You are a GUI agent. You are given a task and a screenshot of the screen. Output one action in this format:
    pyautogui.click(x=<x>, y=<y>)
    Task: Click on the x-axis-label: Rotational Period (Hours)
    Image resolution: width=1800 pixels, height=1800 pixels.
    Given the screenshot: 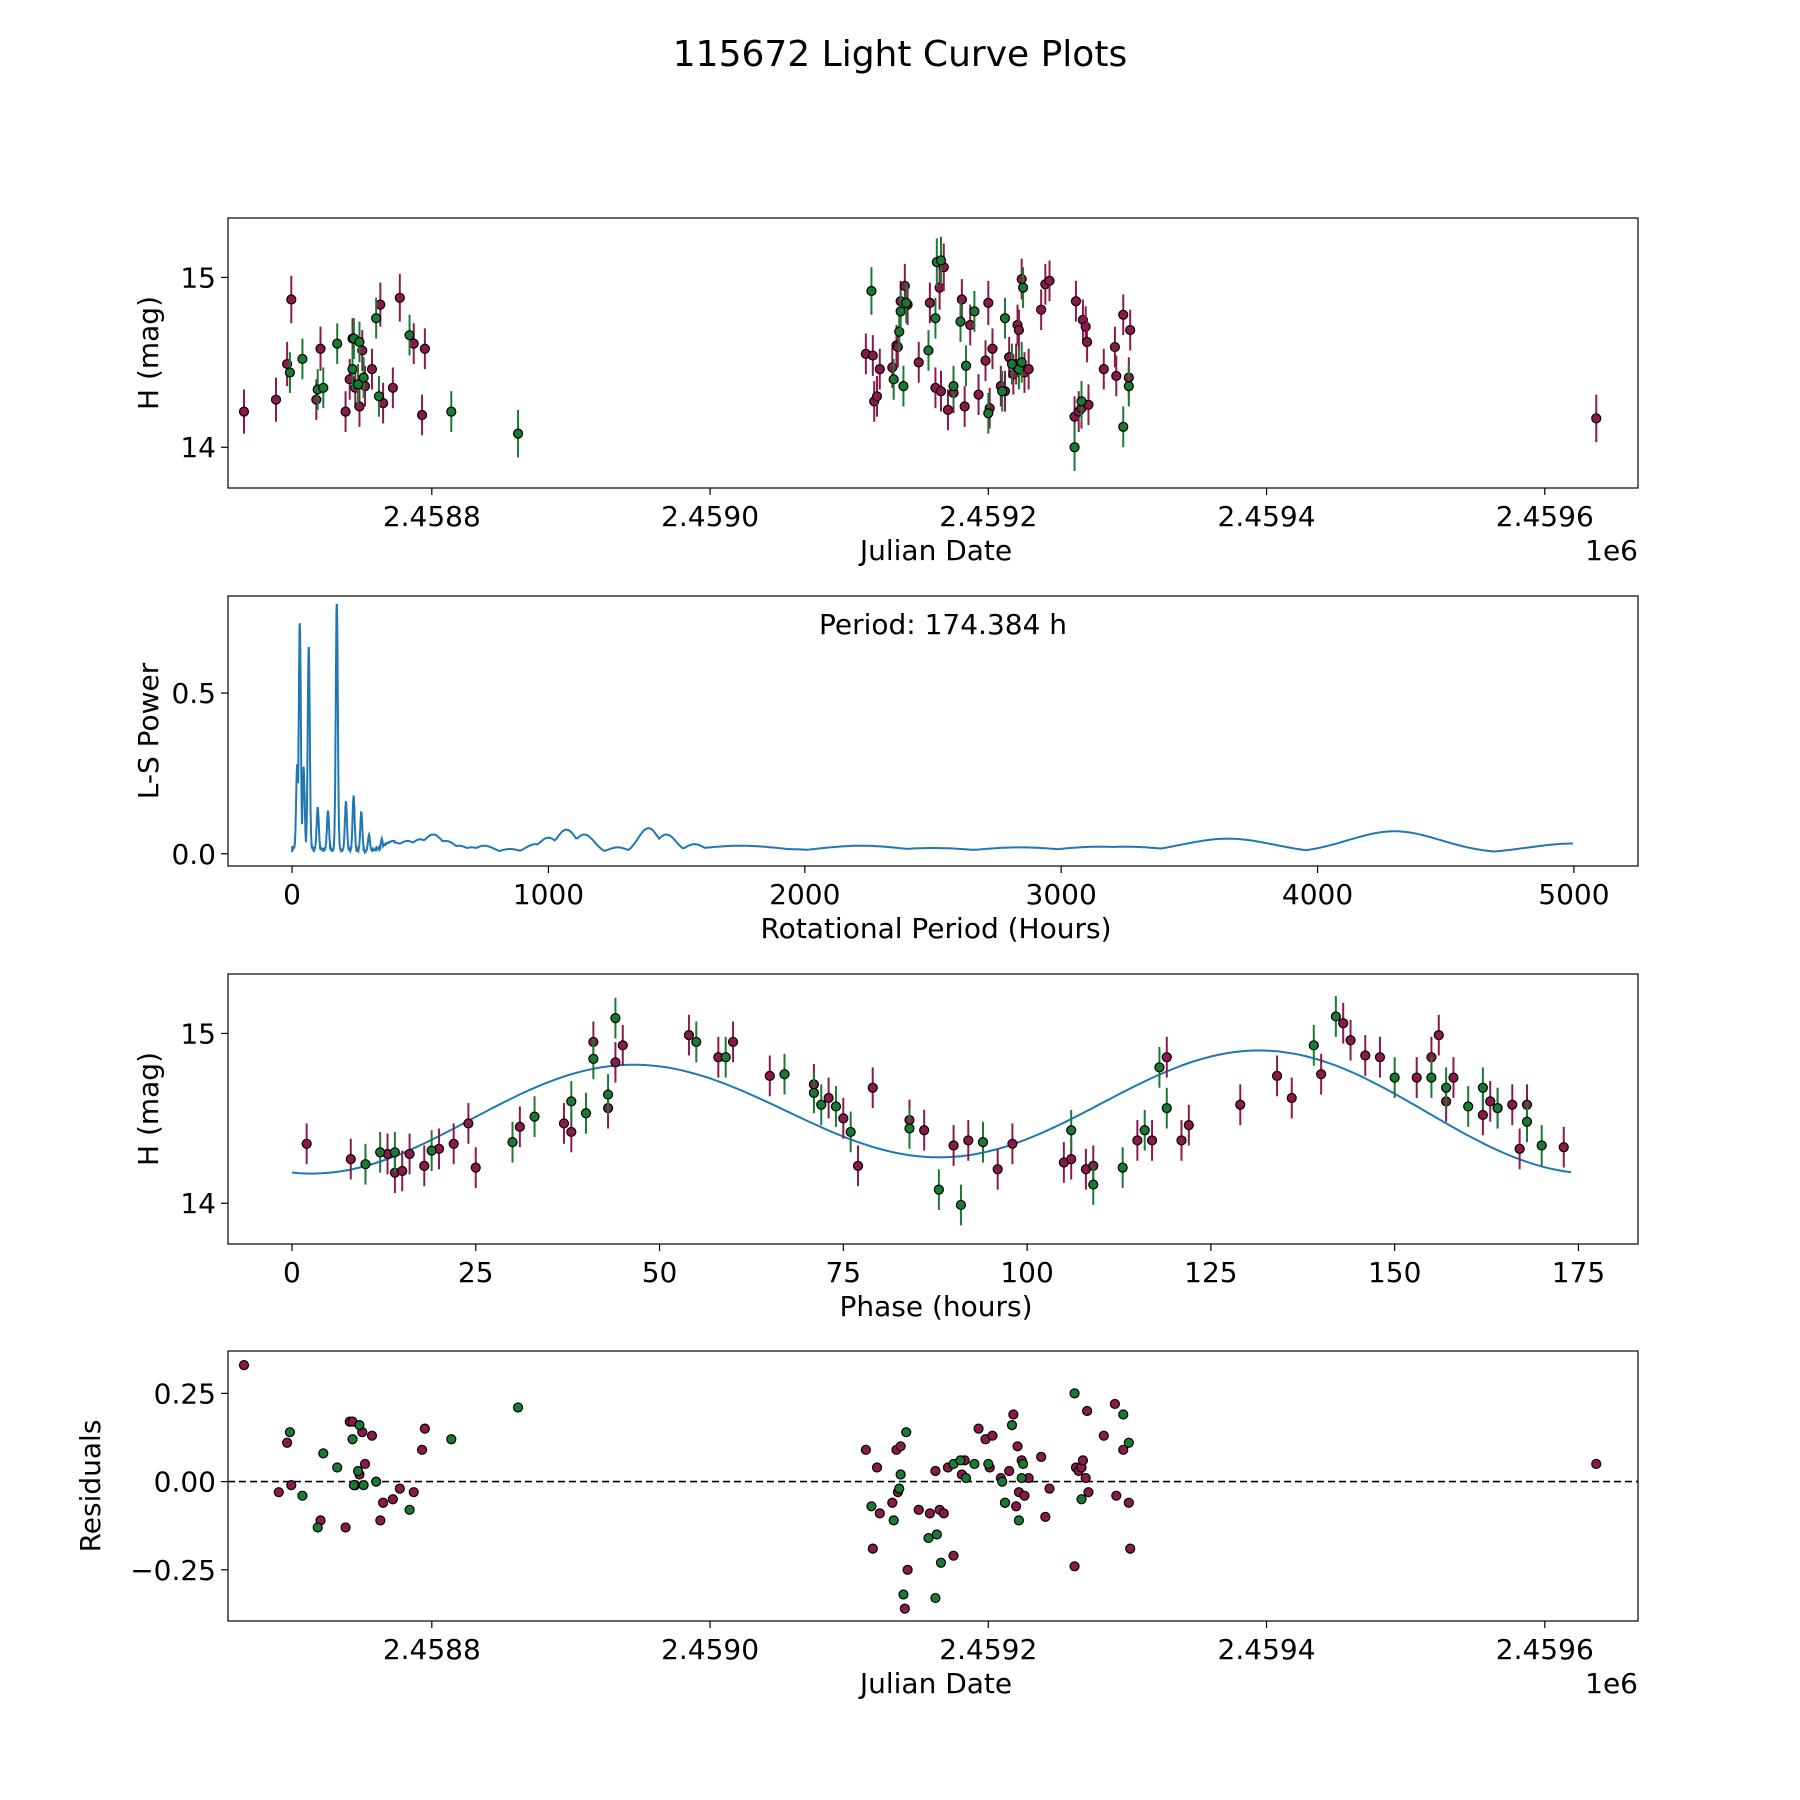 What is the action you would take?
    pyautogui.click(x=935, y=928)
    